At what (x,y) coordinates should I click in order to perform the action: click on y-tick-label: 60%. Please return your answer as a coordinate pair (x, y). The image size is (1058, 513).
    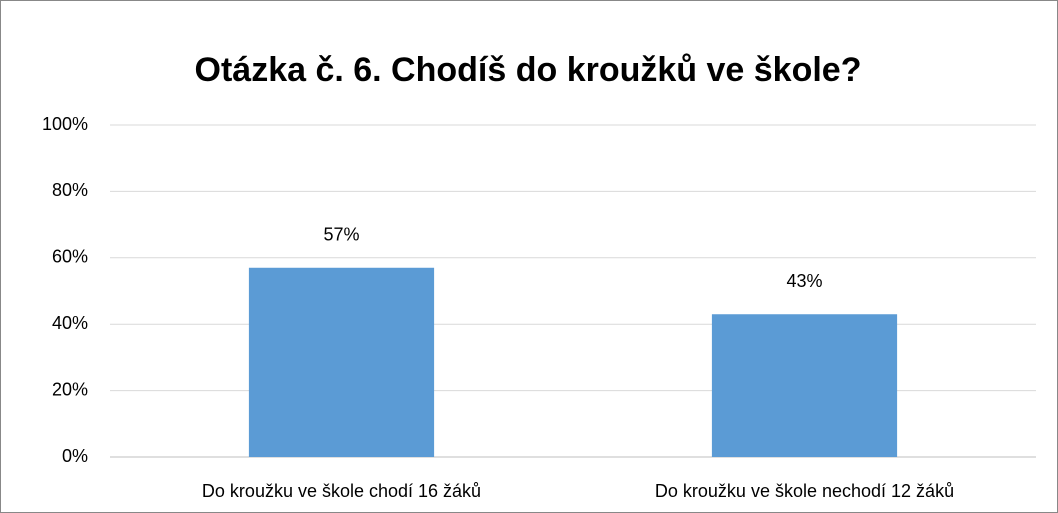
    Looking at the image, I should click on (70, 257).